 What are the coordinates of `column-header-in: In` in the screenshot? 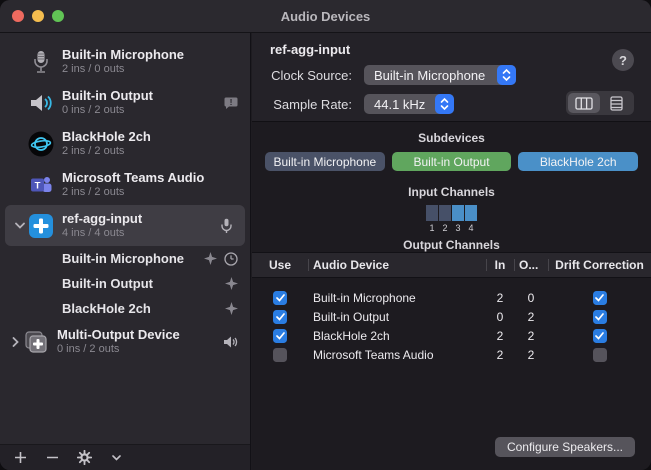 It's located at (500, 265).